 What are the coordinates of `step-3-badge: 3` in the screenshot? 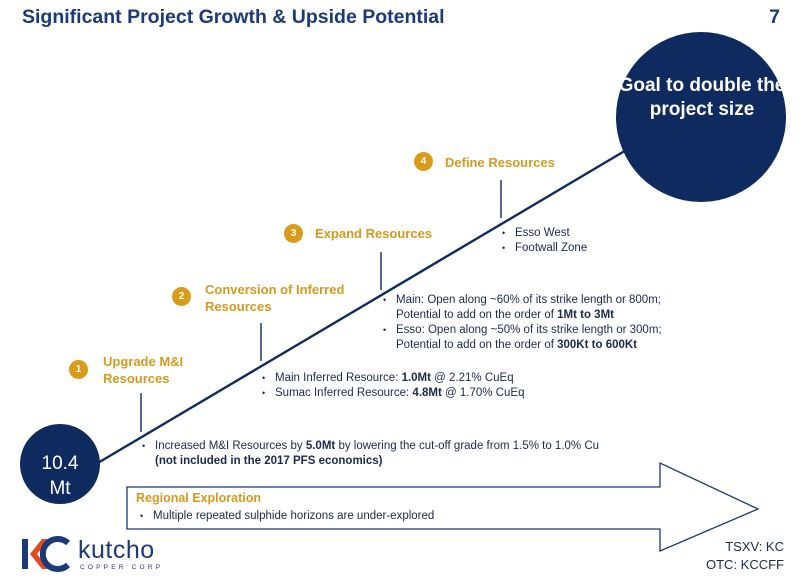 It's located at (293, 233).